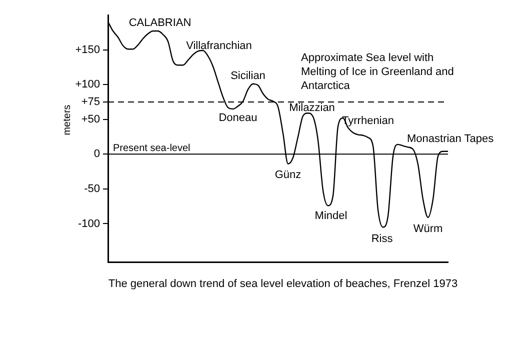  What do you see at coordinates (89, 224) in the screenshot?
I see `y-tick-label: -100` at bounding box center [89, 224].